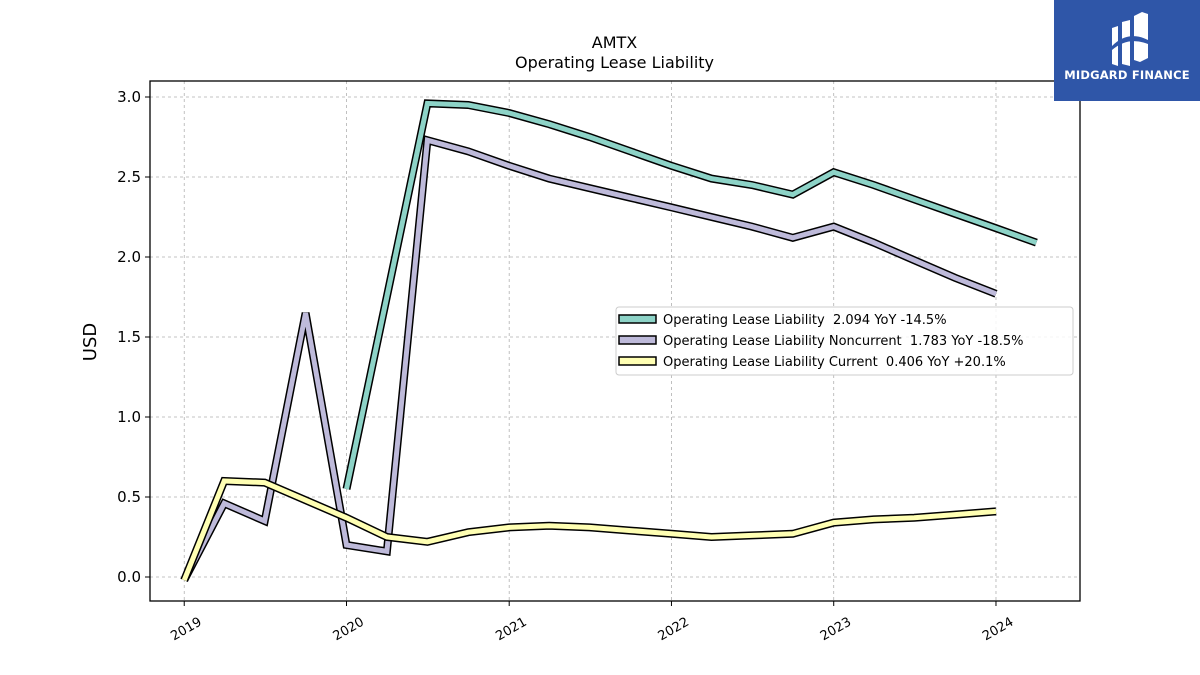  What do you see at coordinates (186, 630) in the screenshot?
I see `x-tick-label: 2019` at bounding box center [186, 630].